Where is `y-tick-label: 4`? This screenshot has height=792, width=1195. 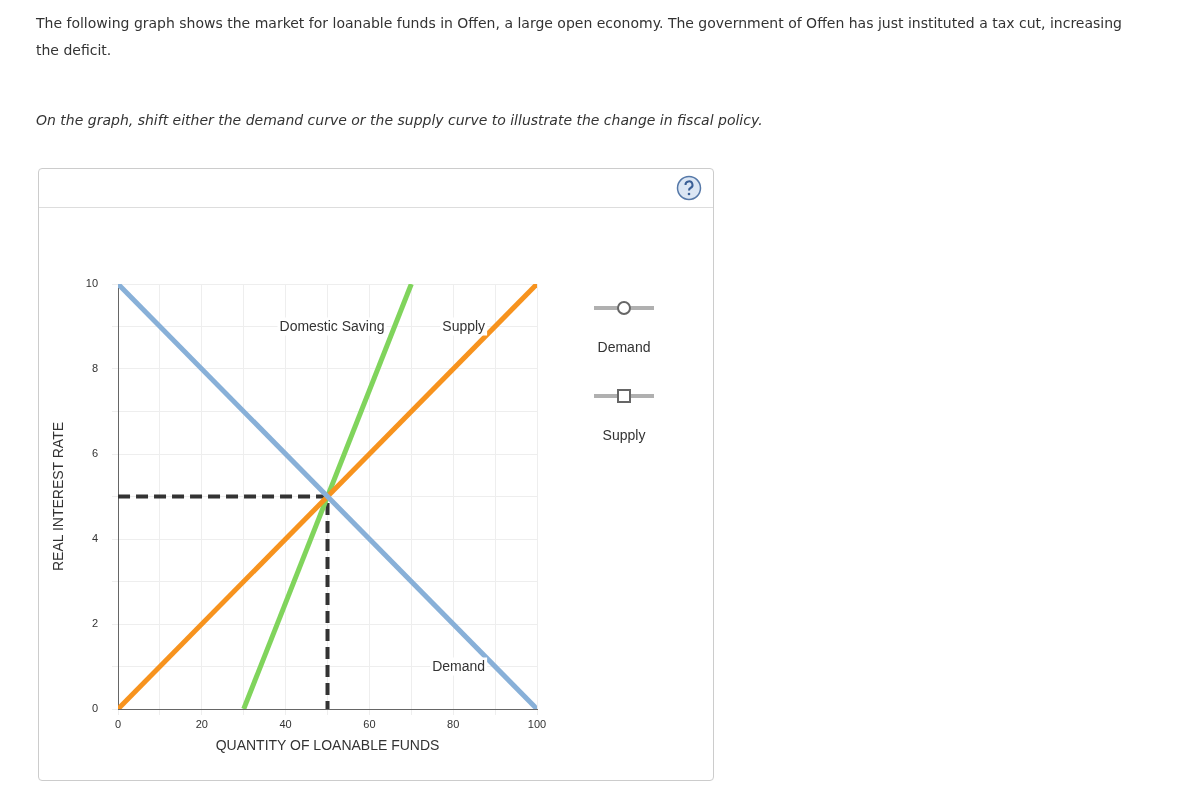 y-tick-label: 4 is located at coordinates (95, 538).